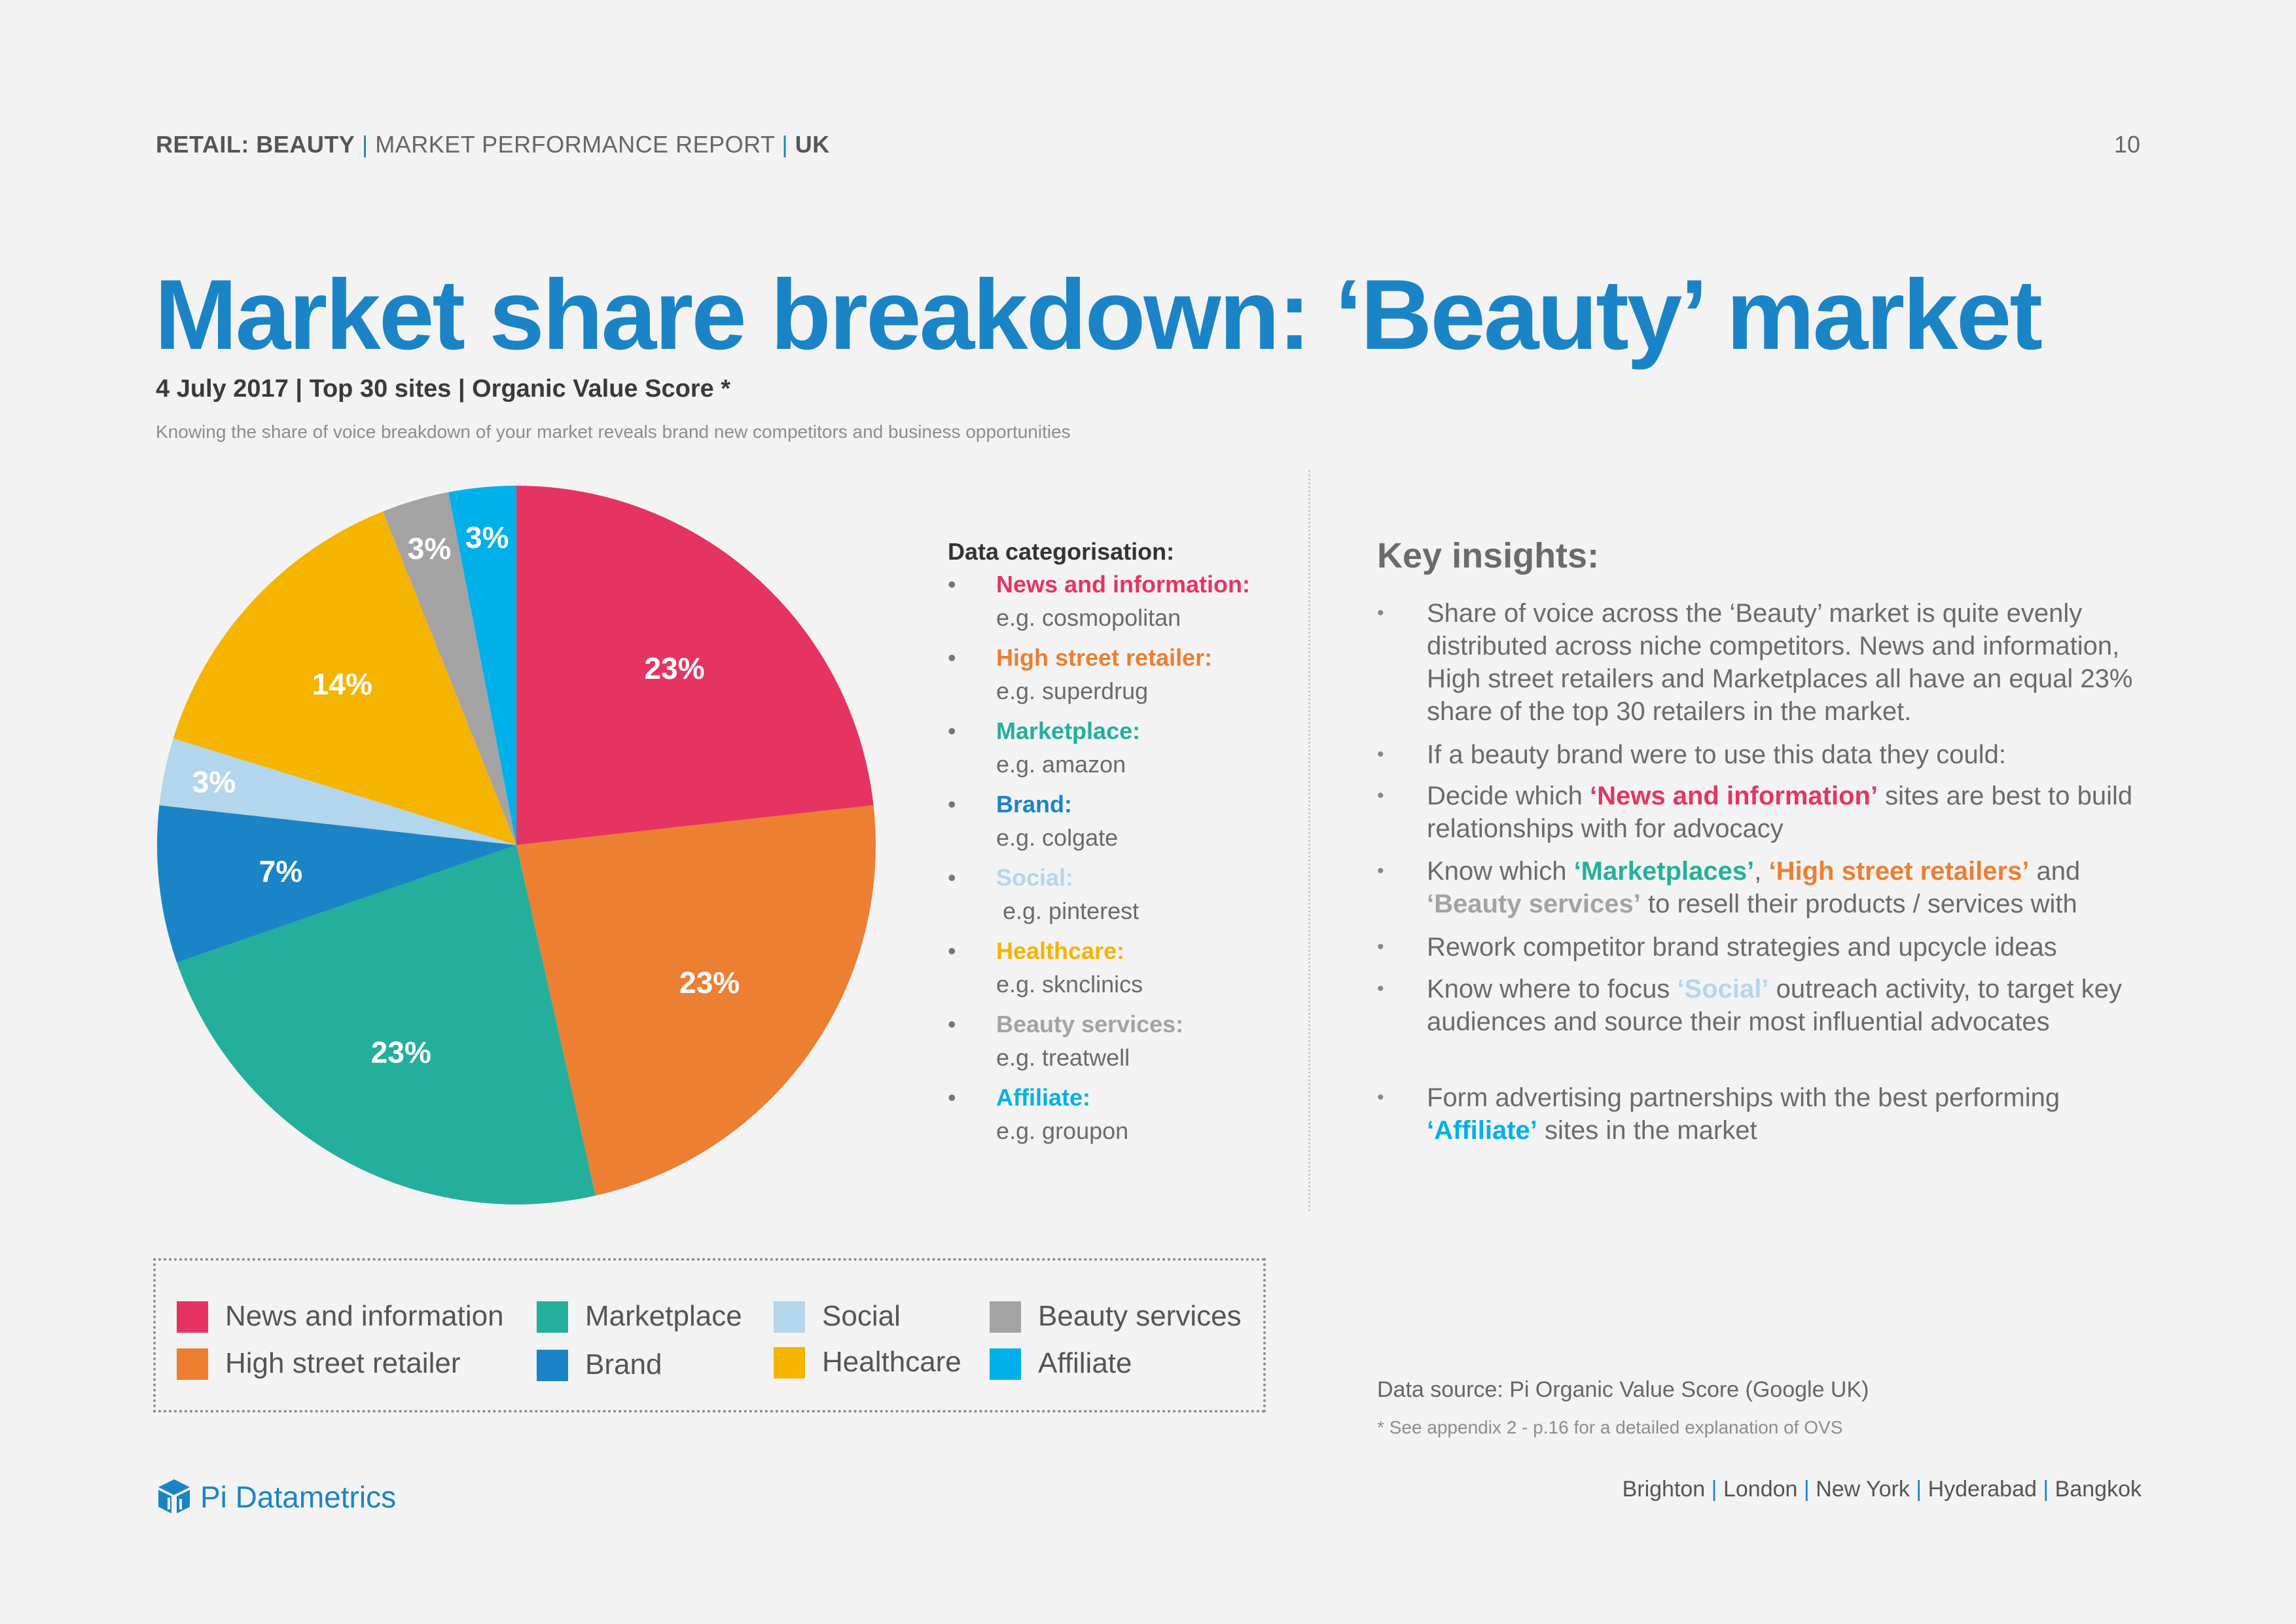 The width and height of the screenshot is (2296, 1624). What do you see at coordinates (812, 144) in the screenshot?
I see `header-region: UK` at bounding box center [812, 144].